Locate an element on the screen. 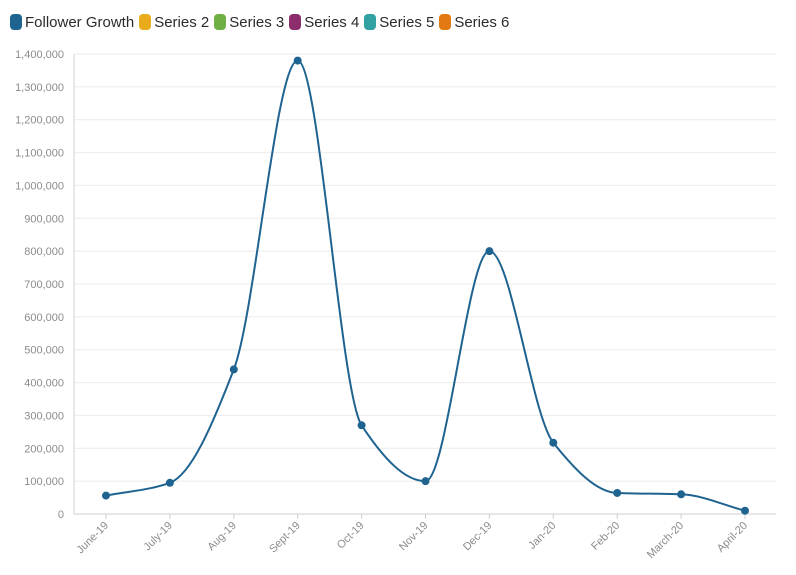 The height and width of the screenshot is (575, 796). legend-label-series-6: Series 6 is located at coordinates (482, 22).